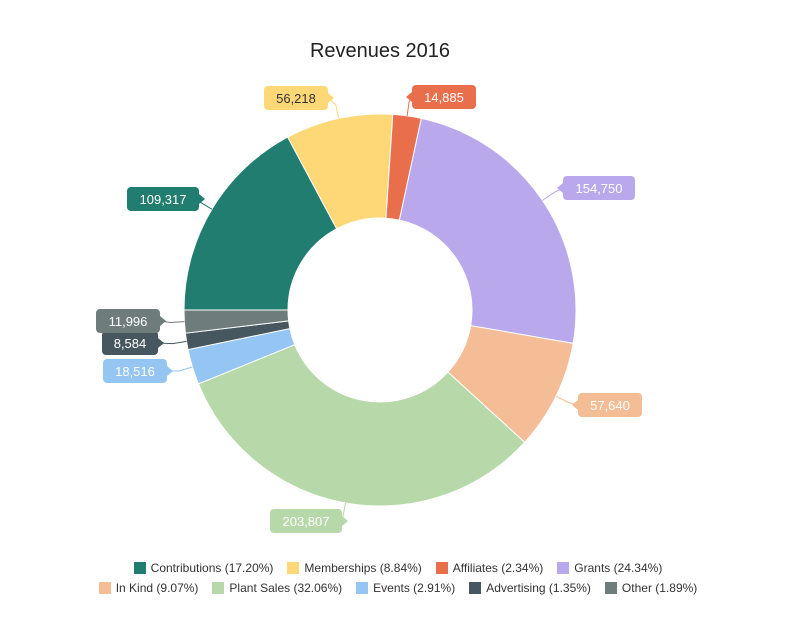  Describe the element at coordinates (618, 568) in the screenshot. I see `legend-label: Grants (24.34%)` at that location.